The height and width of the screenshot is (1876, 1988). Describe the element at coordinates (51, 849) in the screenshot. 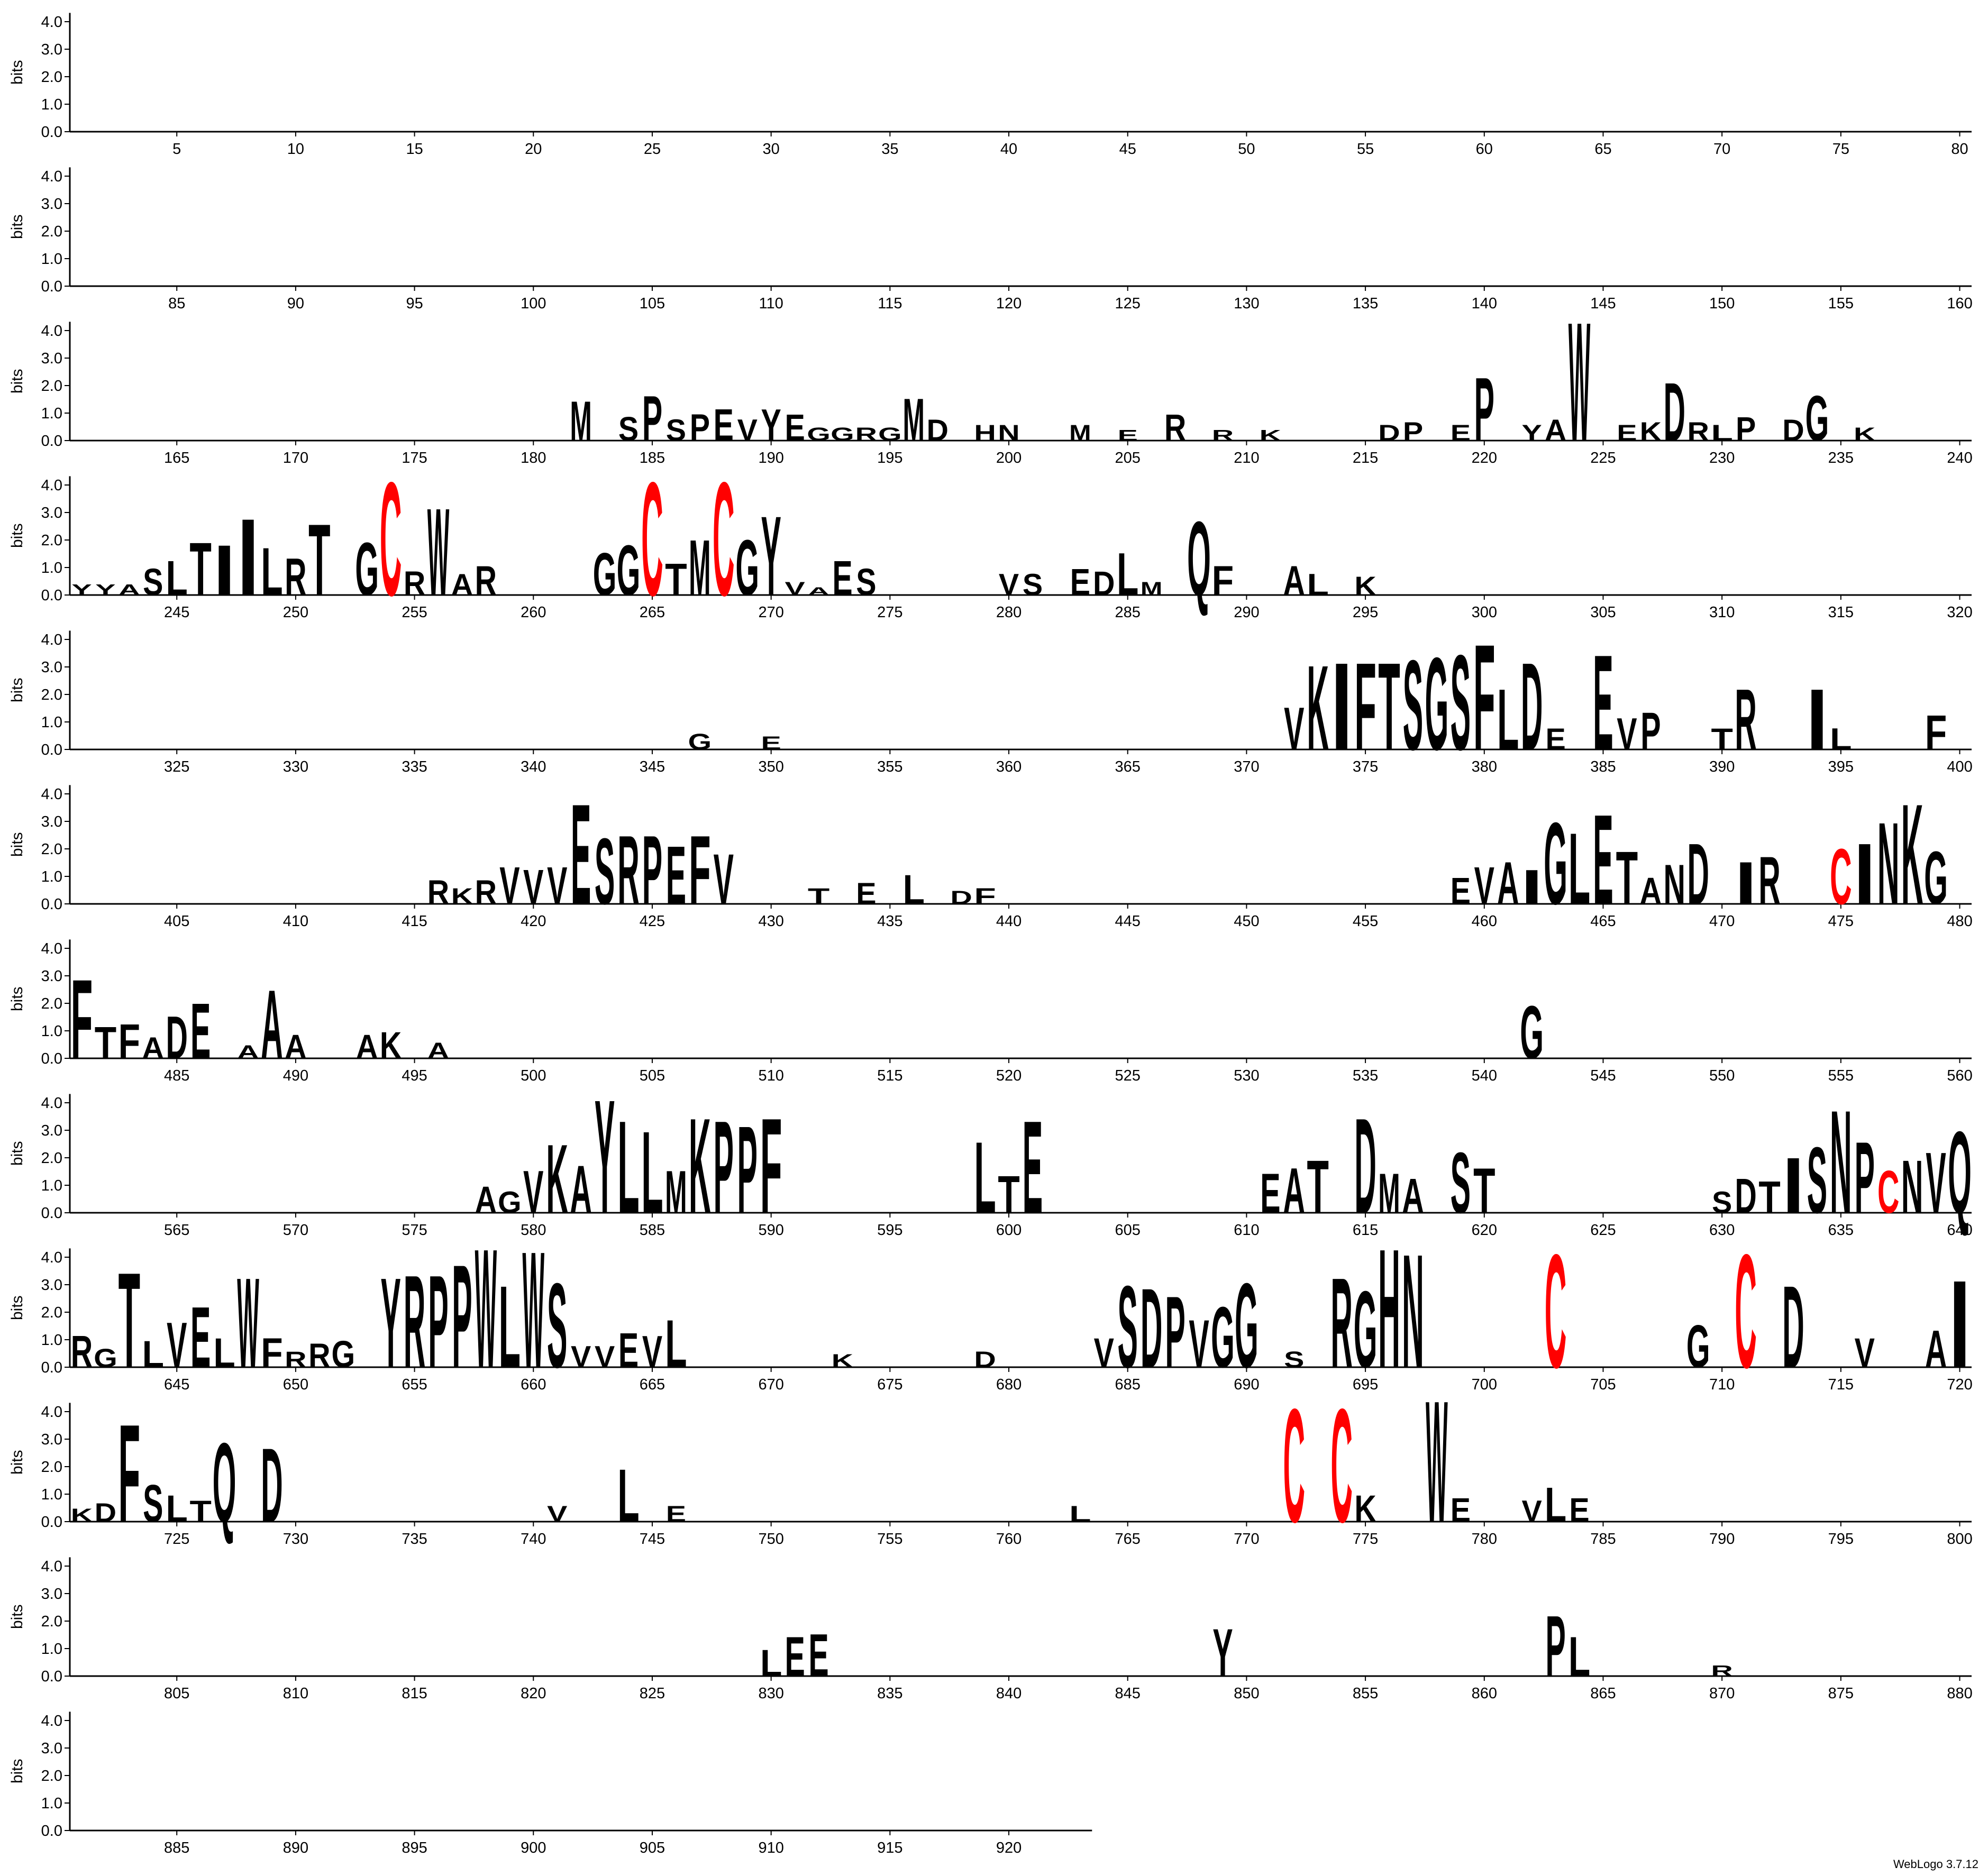

I see `y-tick-label: 2.0` at that location.